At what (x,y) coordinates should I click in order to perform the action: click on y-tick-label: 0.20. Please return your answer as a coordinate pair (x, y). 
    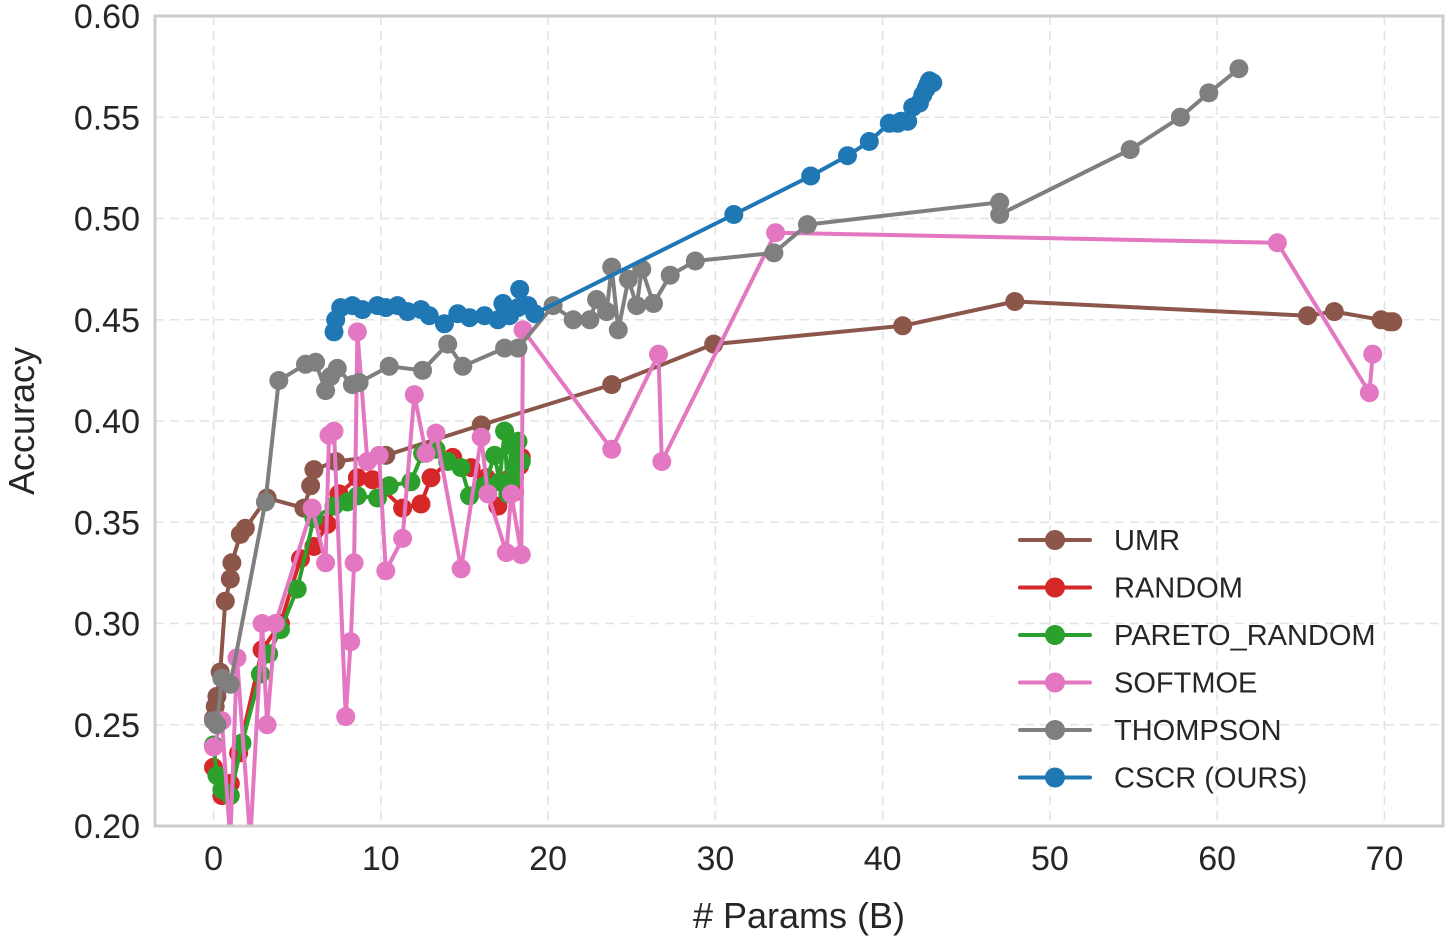
    Looking at the image, I should click on (107, 827).